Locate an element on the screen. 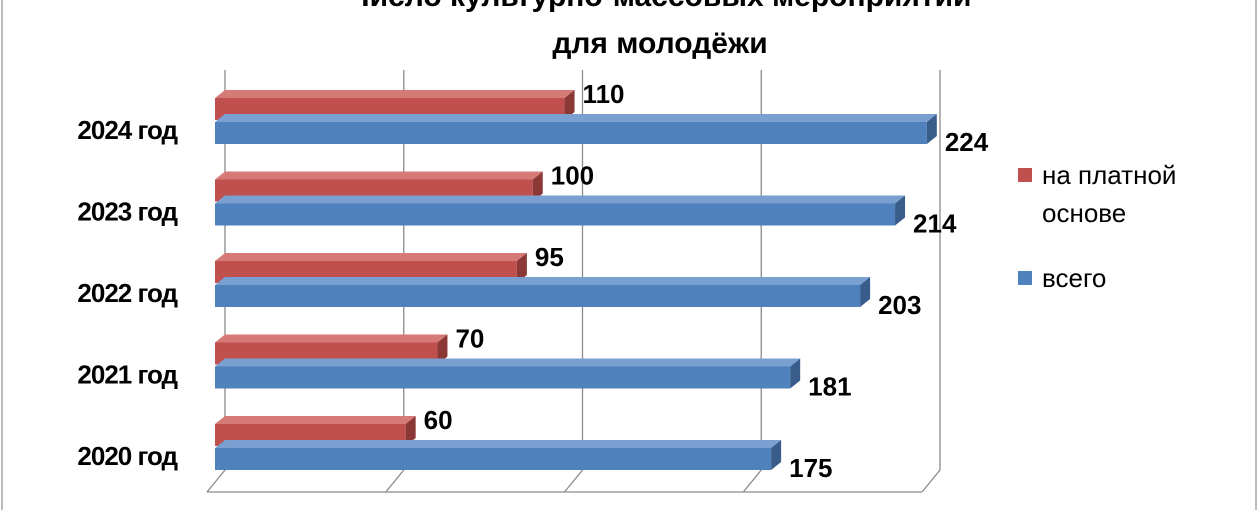 Image resolution: width=1260 pixels, height=510 pixels. data-label: 224 is located at coordinates (967, 142).